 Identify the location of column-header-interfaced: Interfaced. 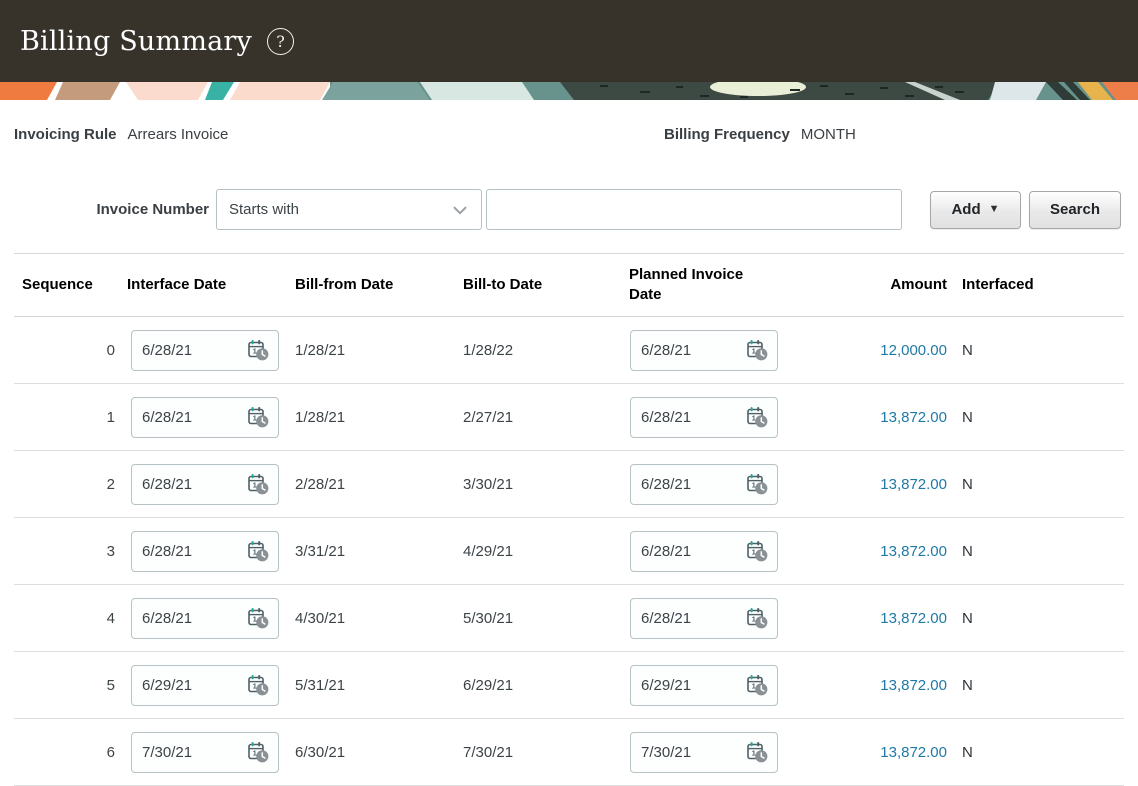
(998, 284).